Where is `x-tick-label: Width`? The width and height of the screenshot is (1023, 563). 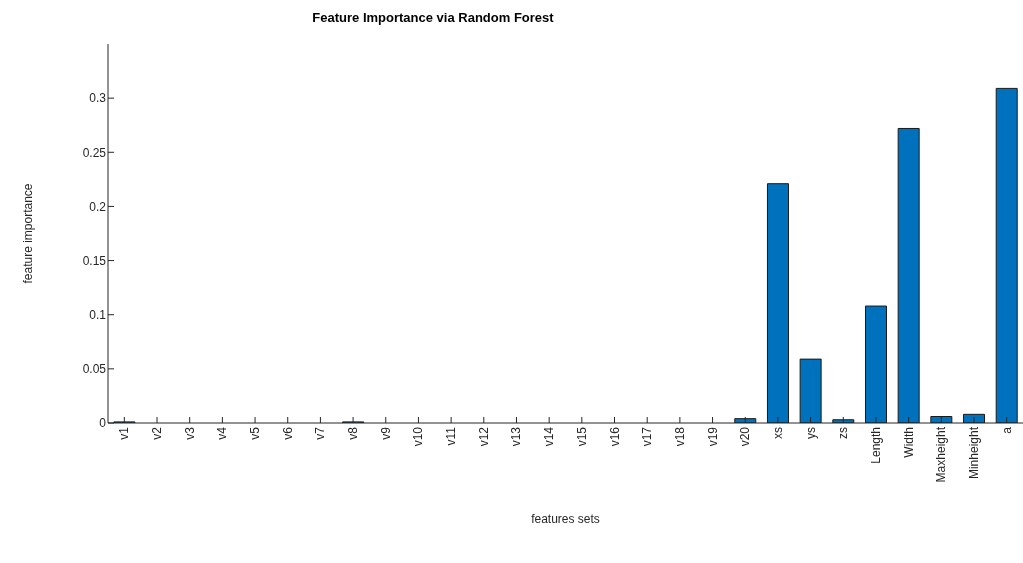
x-tick-label: Width is located at coordinates (908, 442).